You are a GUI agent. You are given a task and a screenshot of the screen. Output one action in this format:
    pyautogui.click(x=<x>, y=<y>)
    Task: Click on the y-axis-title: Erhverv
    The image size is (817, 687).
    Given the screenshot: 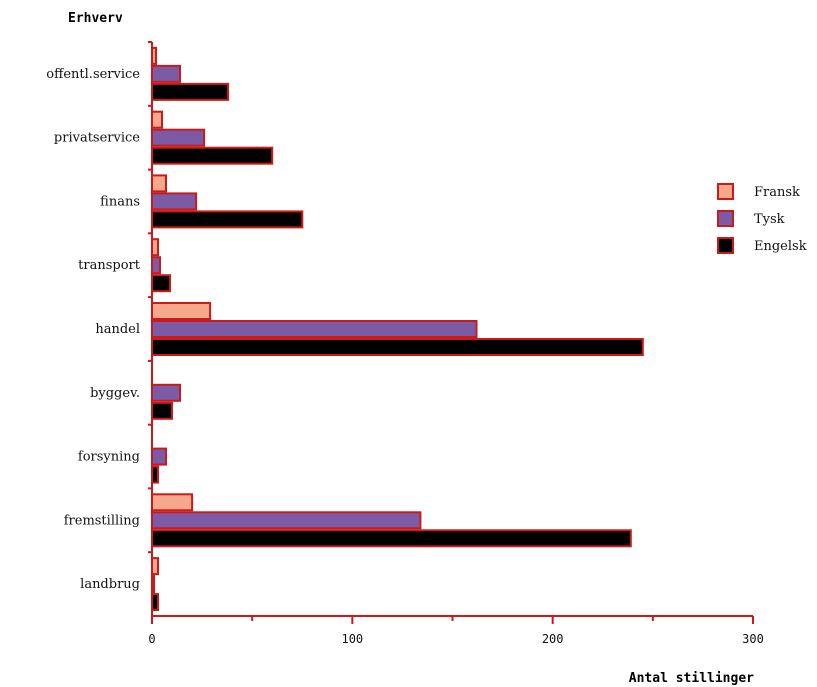 What is the action you would take?
    pyautogui.click(x=95, y=18)
    